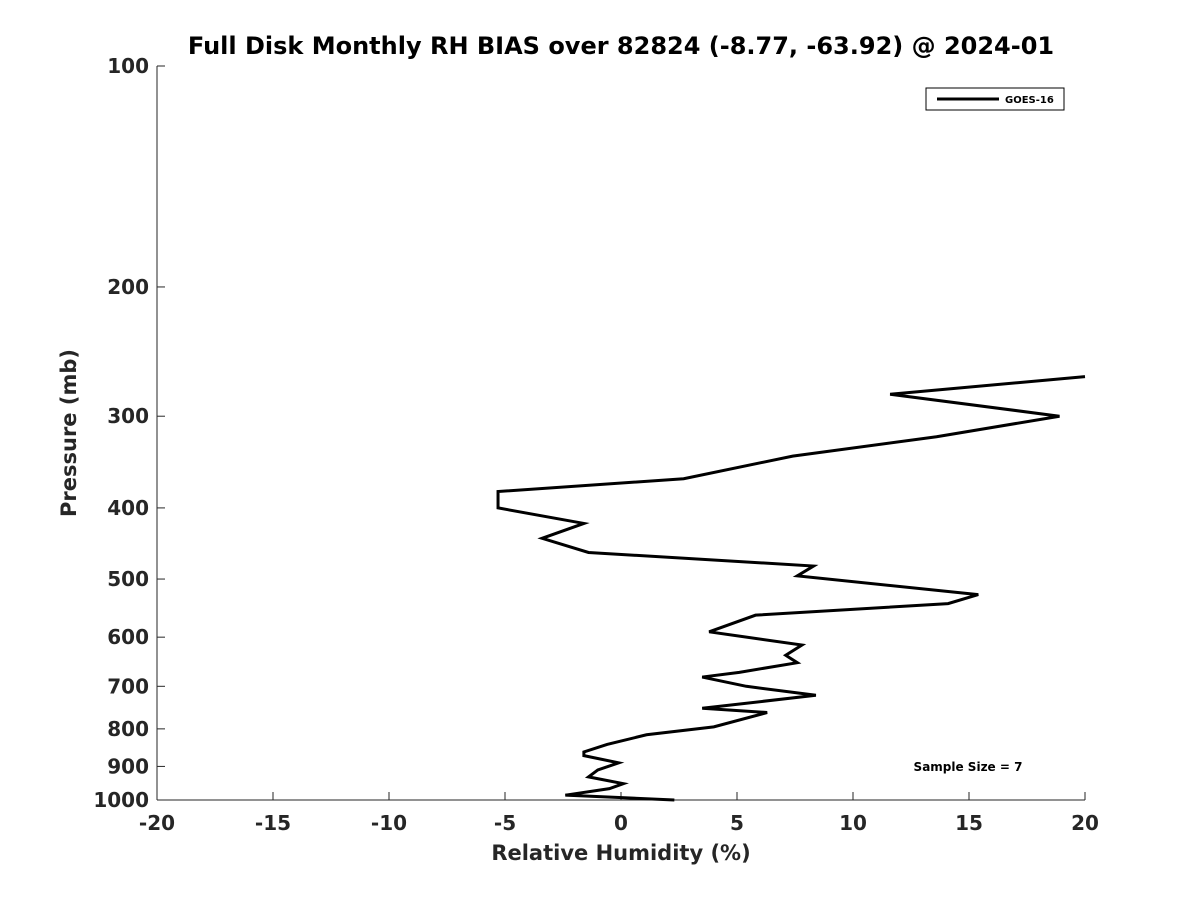 Image resolution: width=1200 pixels, height=904 pixels. I want to click on legend-label: GOES-16, so click(1029, 100).